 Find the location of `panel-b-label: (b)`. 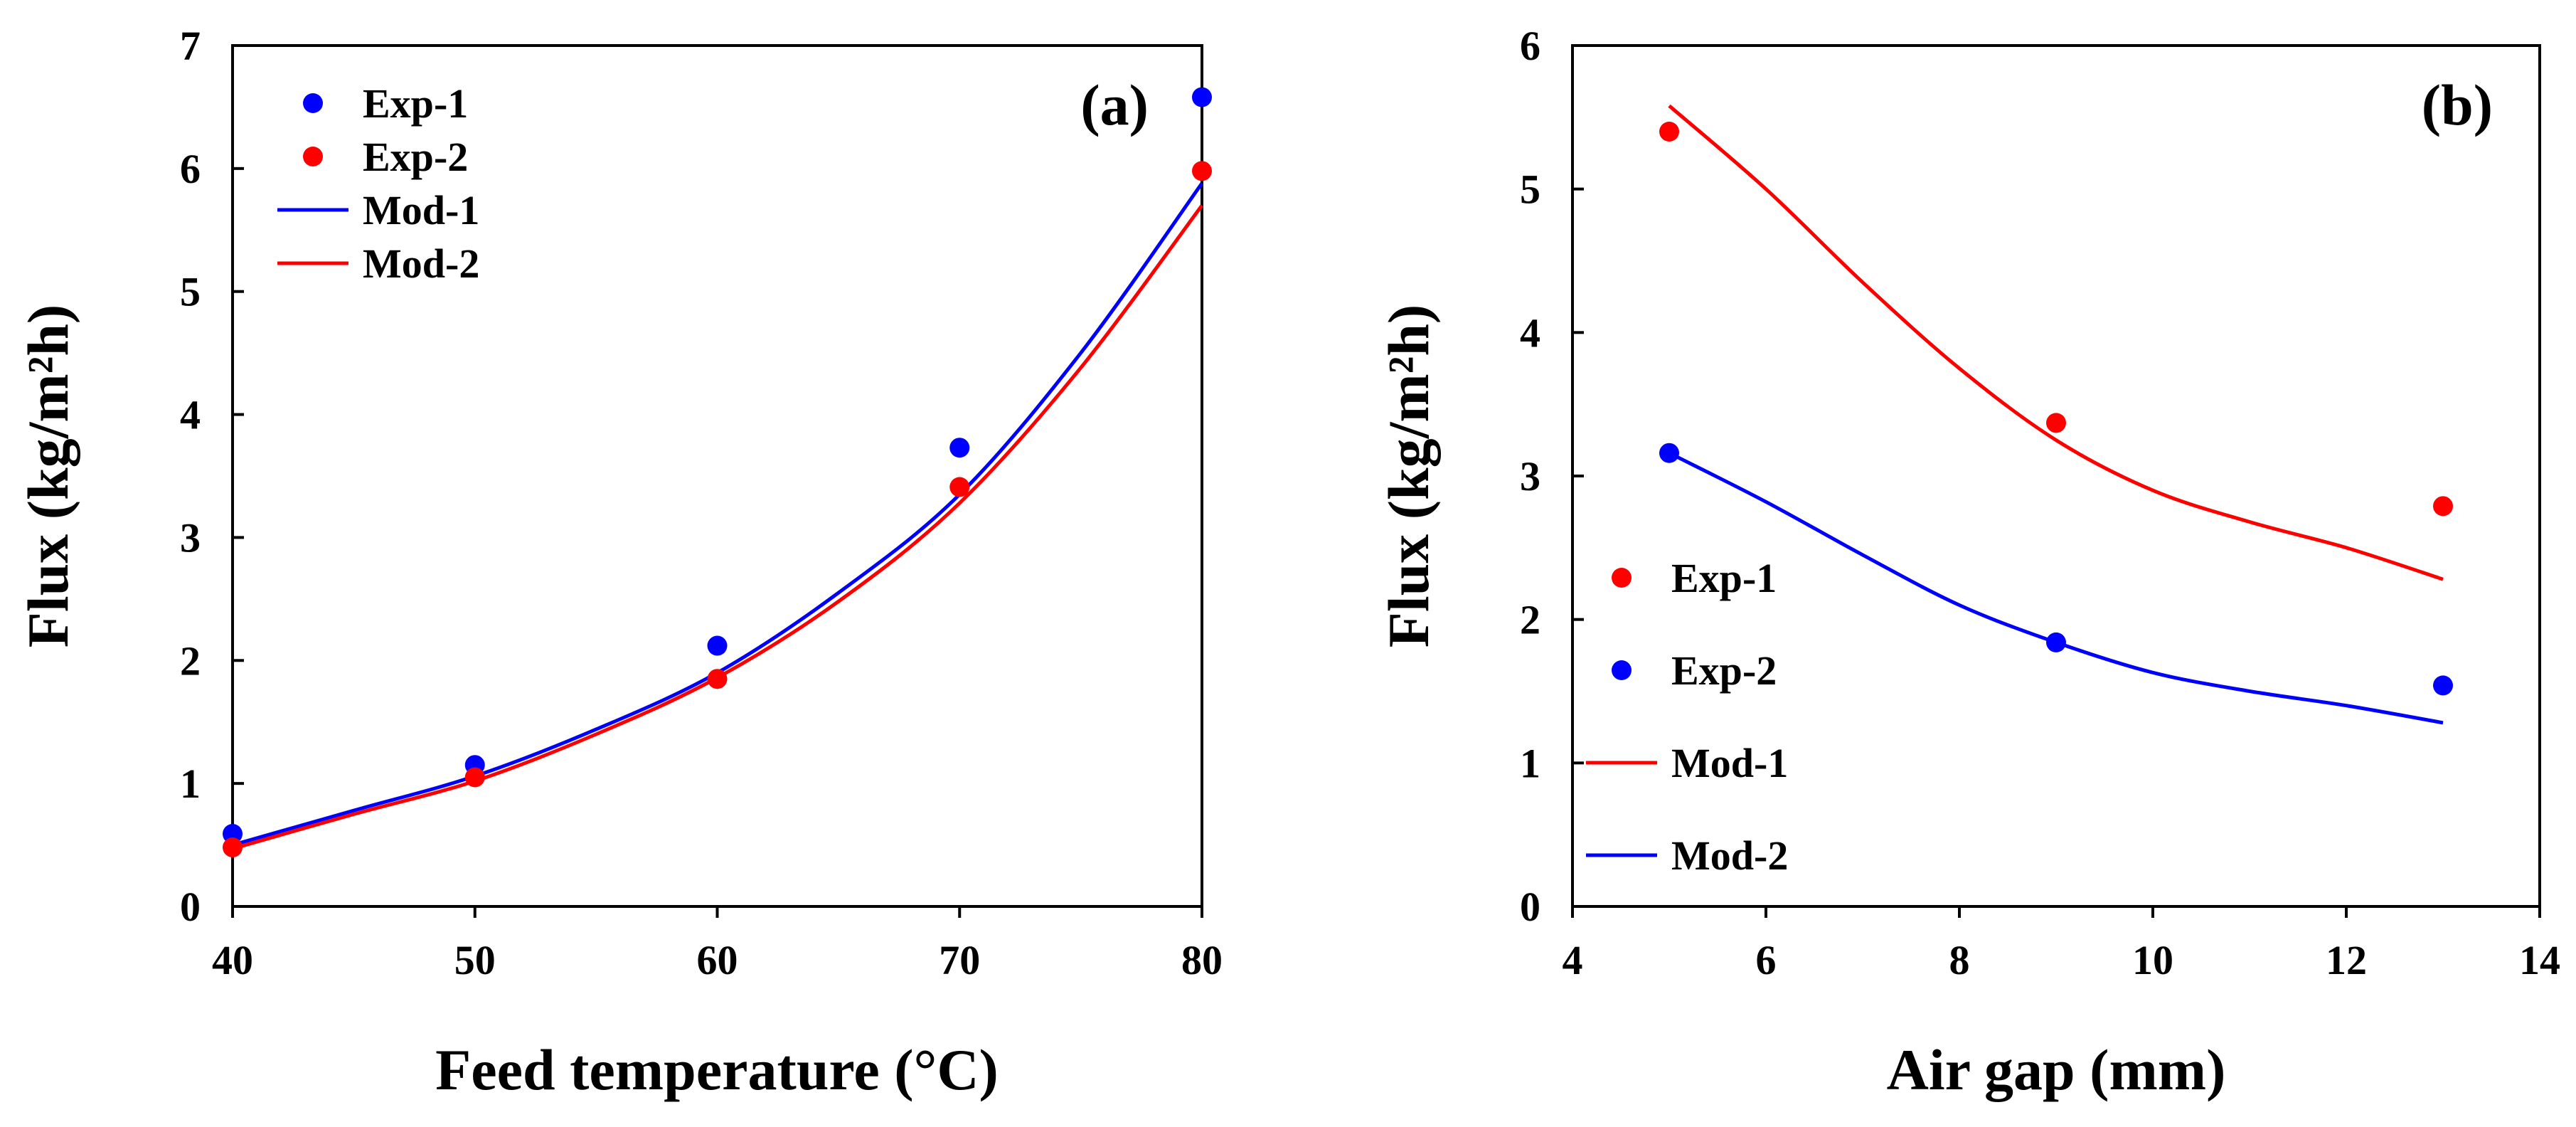

panel-b-label: (b) is located at coordinates (2457, 105).